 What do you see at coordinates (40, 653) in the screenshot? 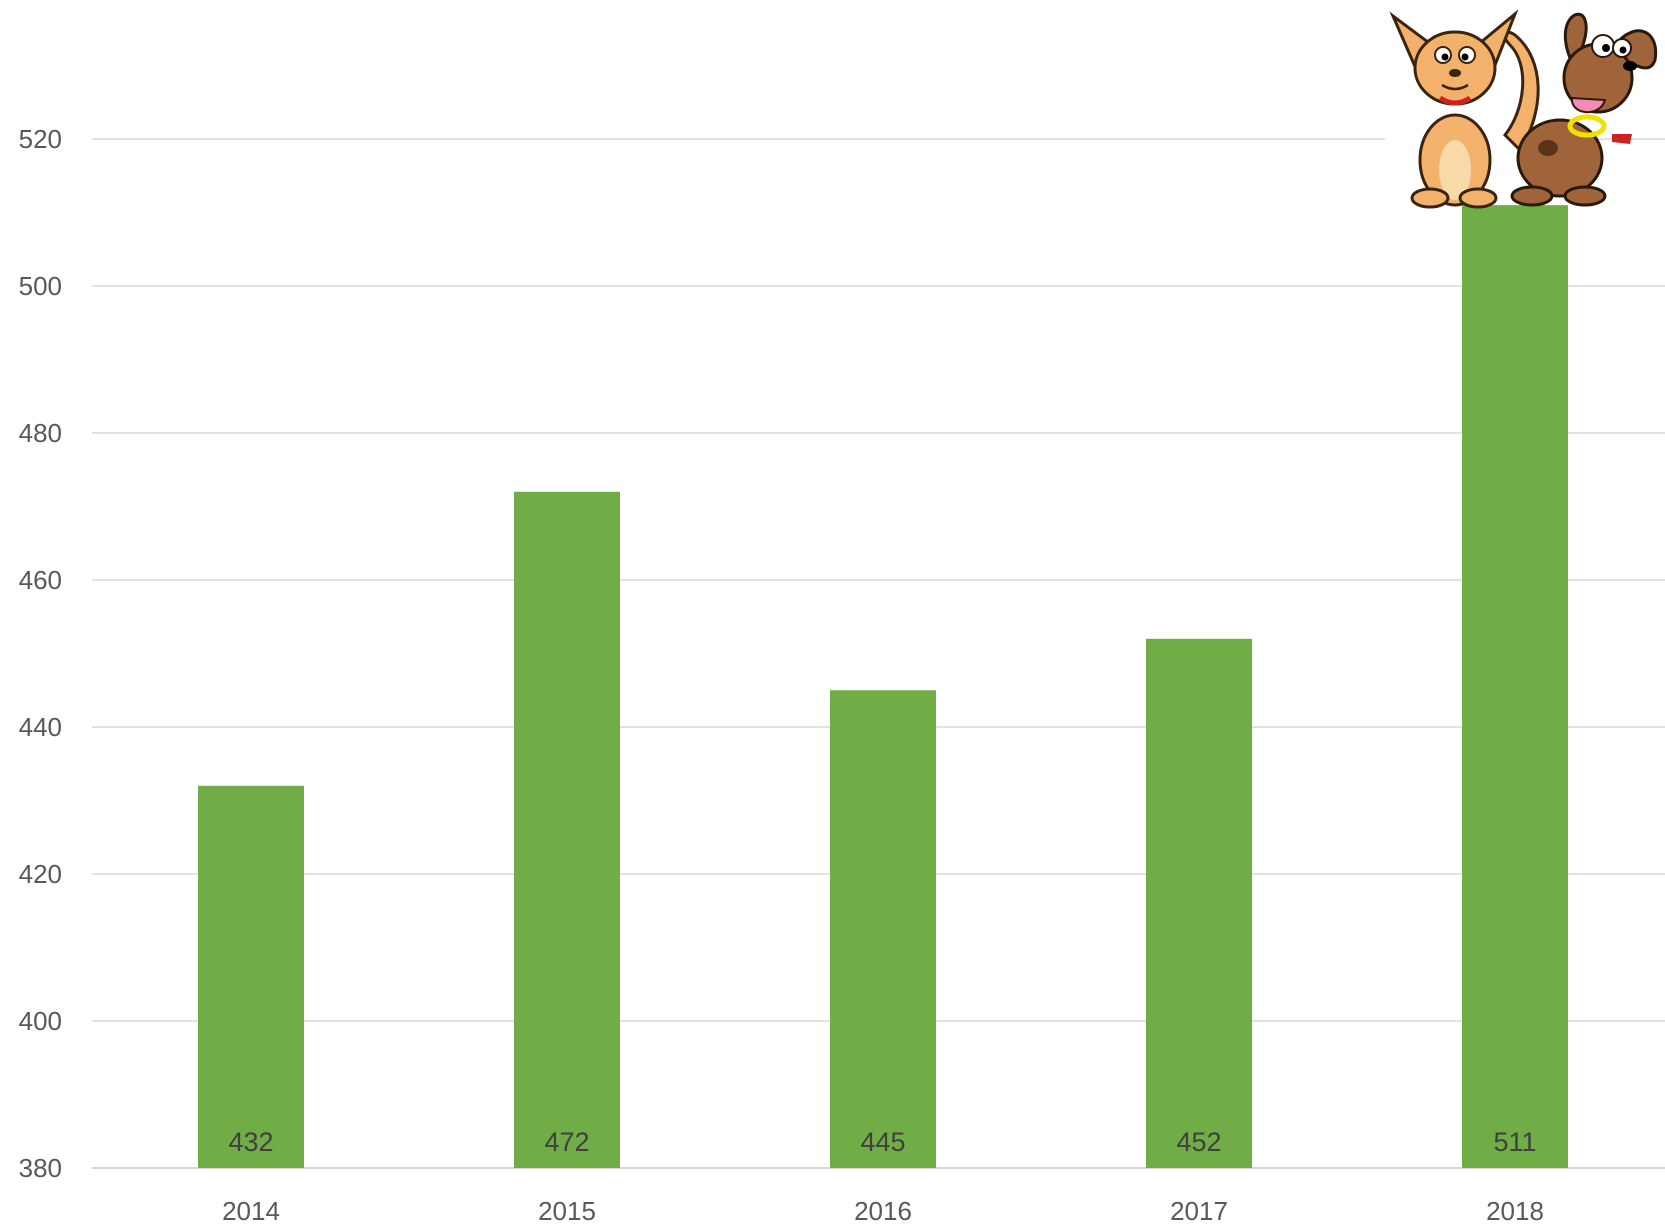
I see `y-axis-tick-labels: 380 400 420 440 460 480 500 520` at bounding box center [40, 653].